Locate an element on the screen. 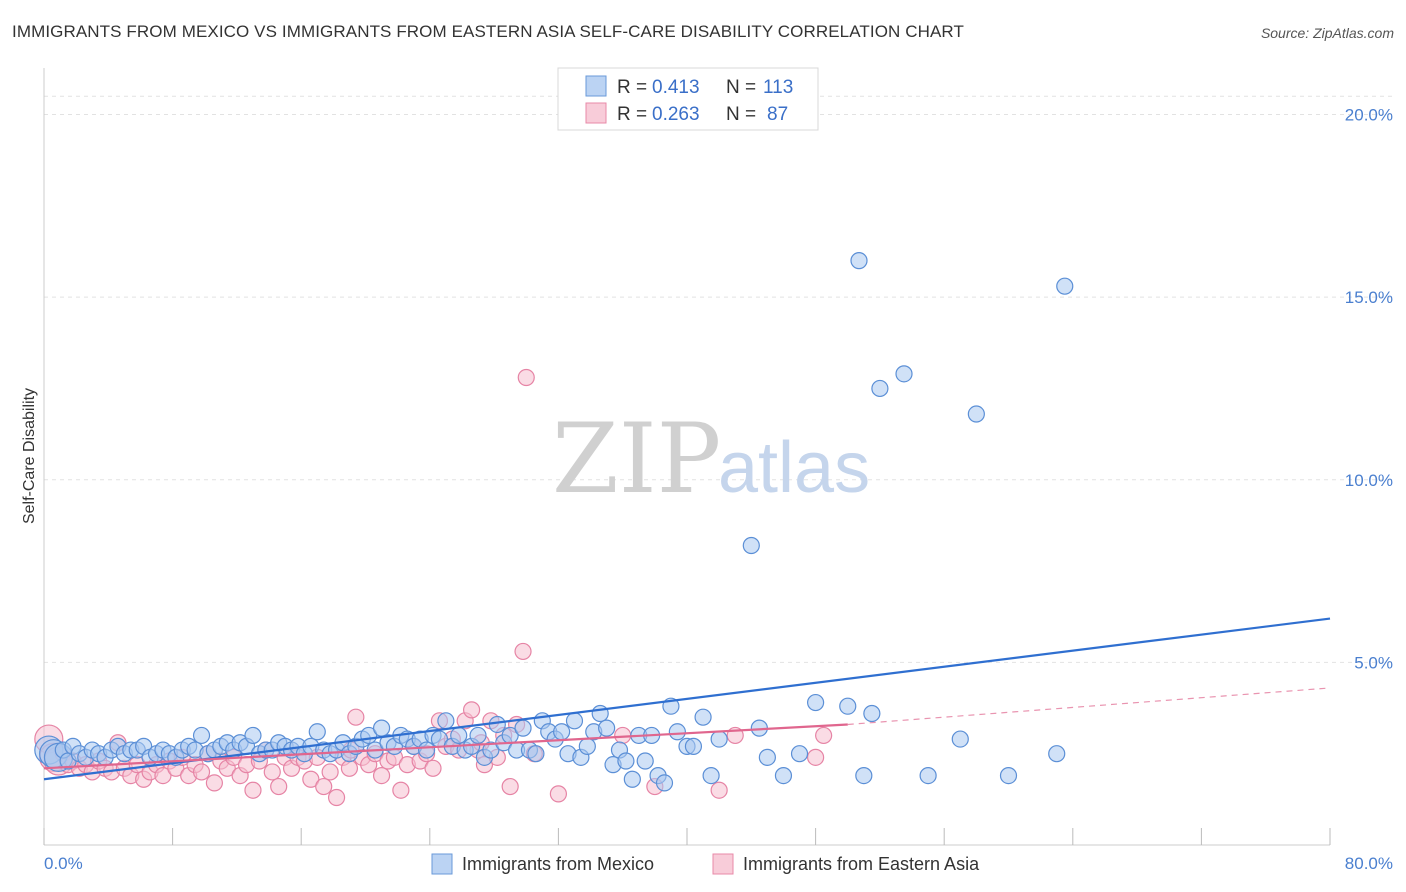  legend-n-label-asia: N = is located at coordinates (741, 114).